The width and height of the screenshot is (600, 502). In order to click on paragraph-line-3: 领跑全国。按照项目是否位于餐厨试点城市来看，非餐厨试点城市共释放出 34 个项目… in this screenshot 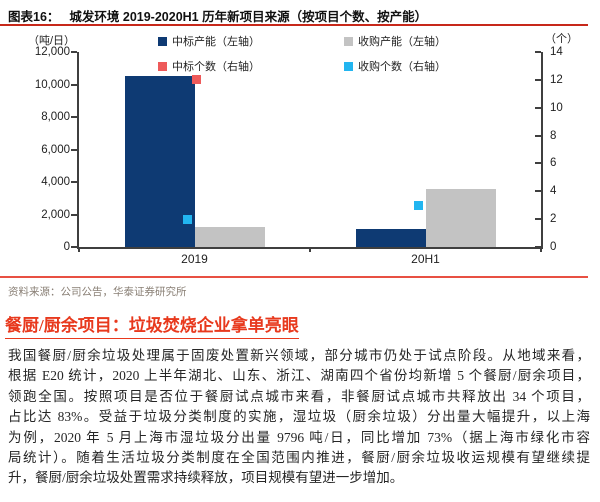, I will do `click(299, 396)`.